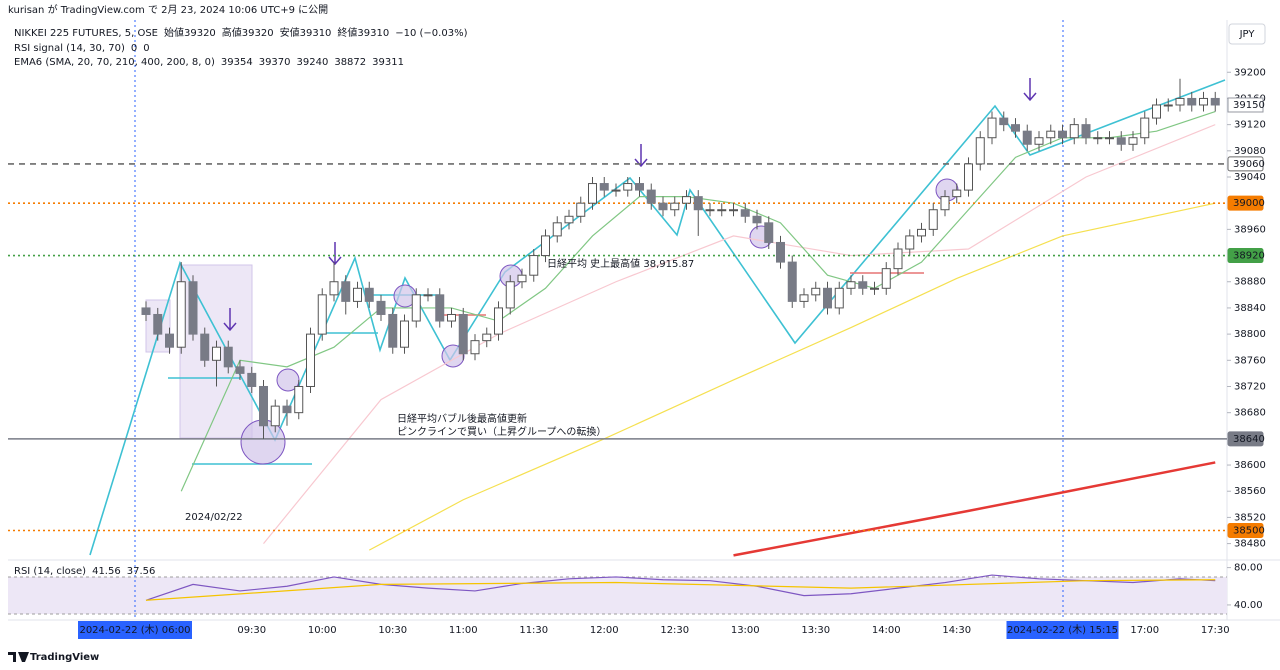 The height and width of the screenshot is (670, 1280). Describe the element at coordinates (431, 33) in the screenshot. I see `change: −10 (−0.03%)` at that location.